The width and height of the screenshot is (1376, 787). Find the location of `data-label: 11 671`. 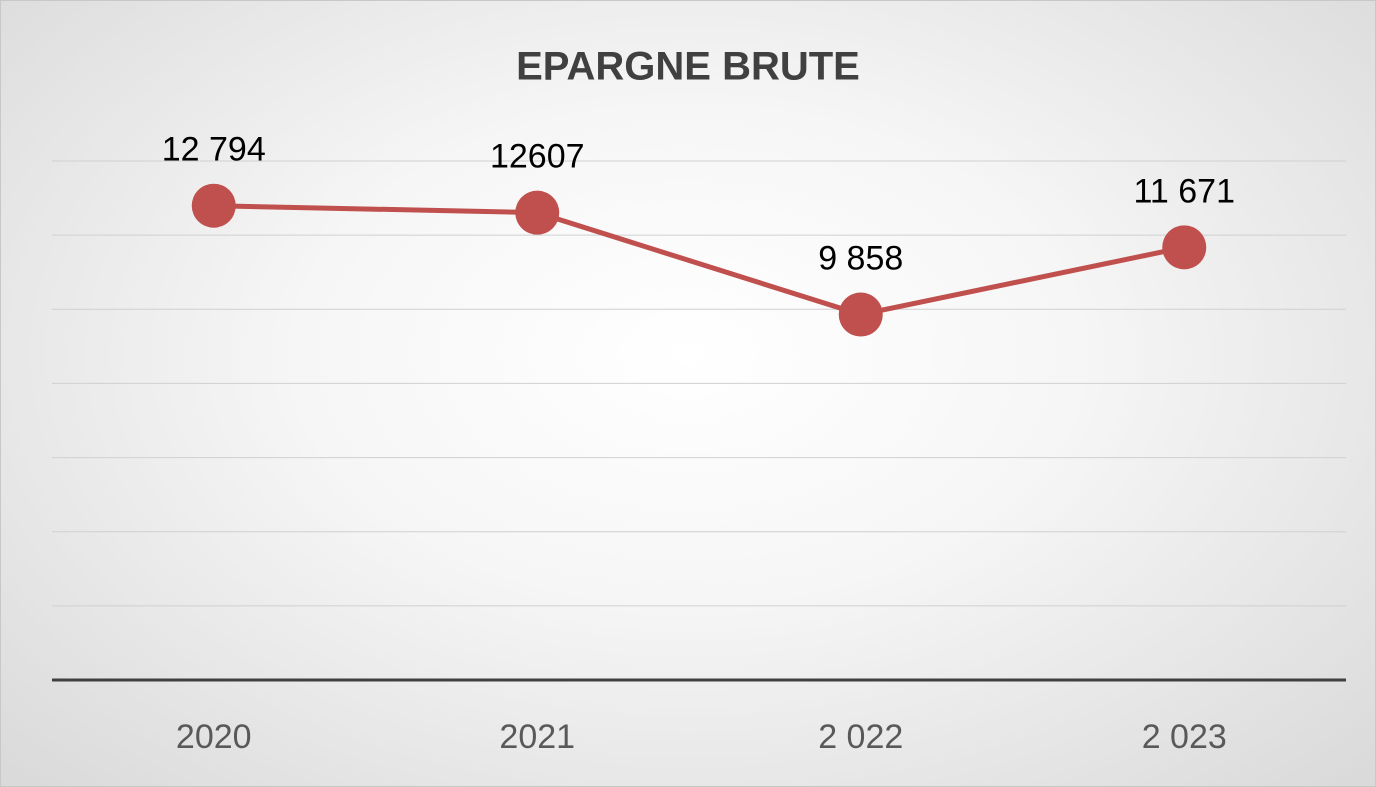

data-label: 11 671 is located at coordinates (1184, 191).